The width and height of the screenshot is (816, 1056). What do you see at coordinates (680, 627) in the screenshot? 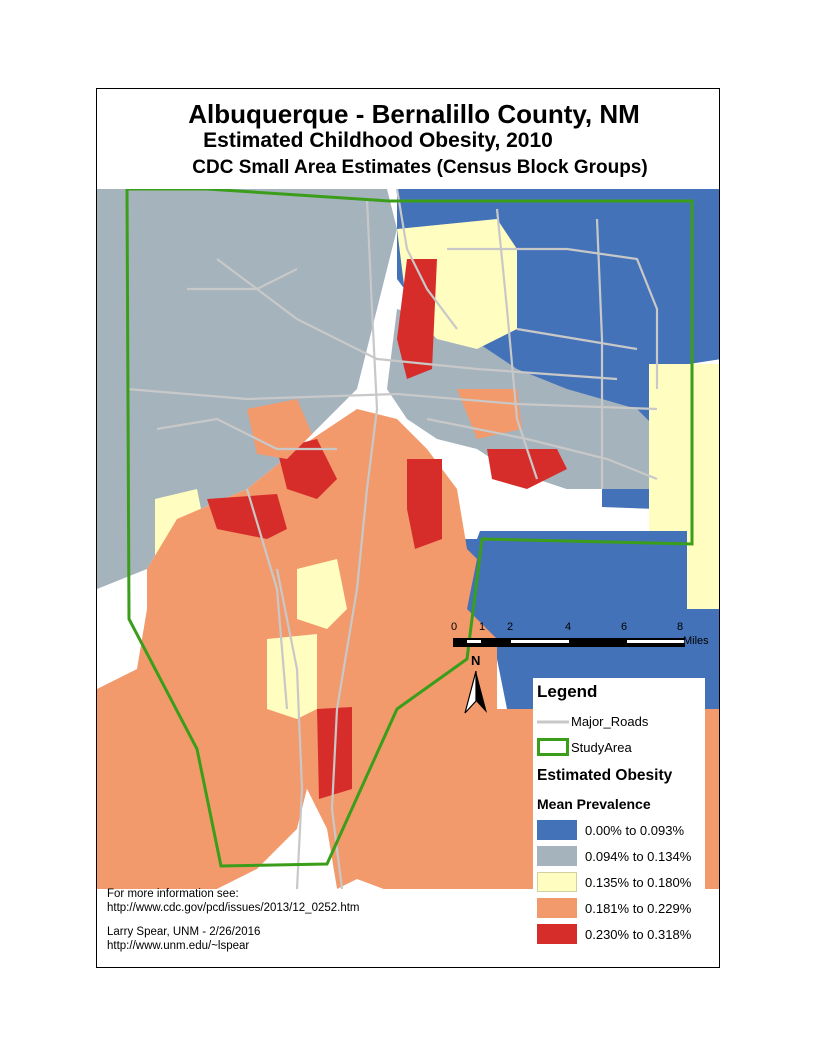
I see `scale-tick-label: 8` at bounding box center [680, 627].